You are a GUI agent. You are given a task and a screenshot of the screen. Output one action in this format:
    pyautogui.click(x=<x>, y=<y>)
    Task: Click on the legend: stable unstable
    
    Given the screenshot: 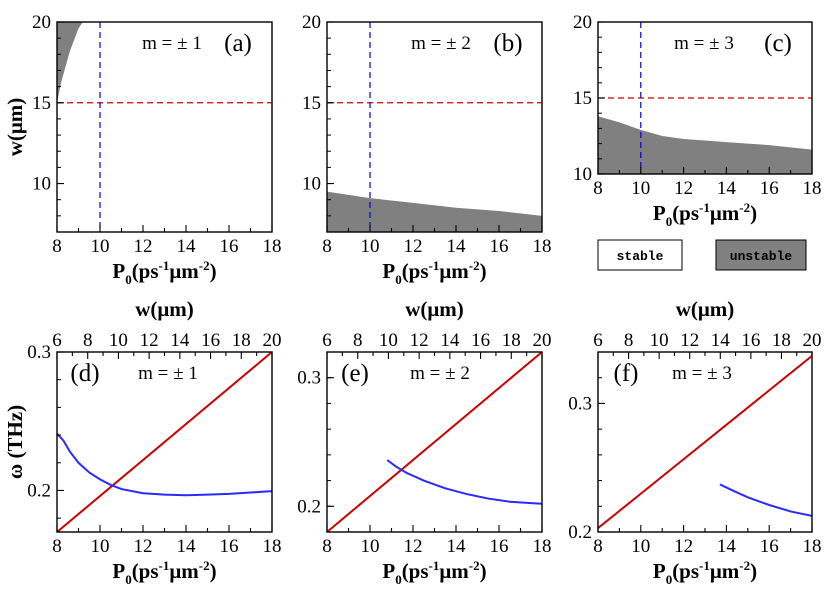 What is the action you would take?
    pyautogui.click(x=702, y=255)
    